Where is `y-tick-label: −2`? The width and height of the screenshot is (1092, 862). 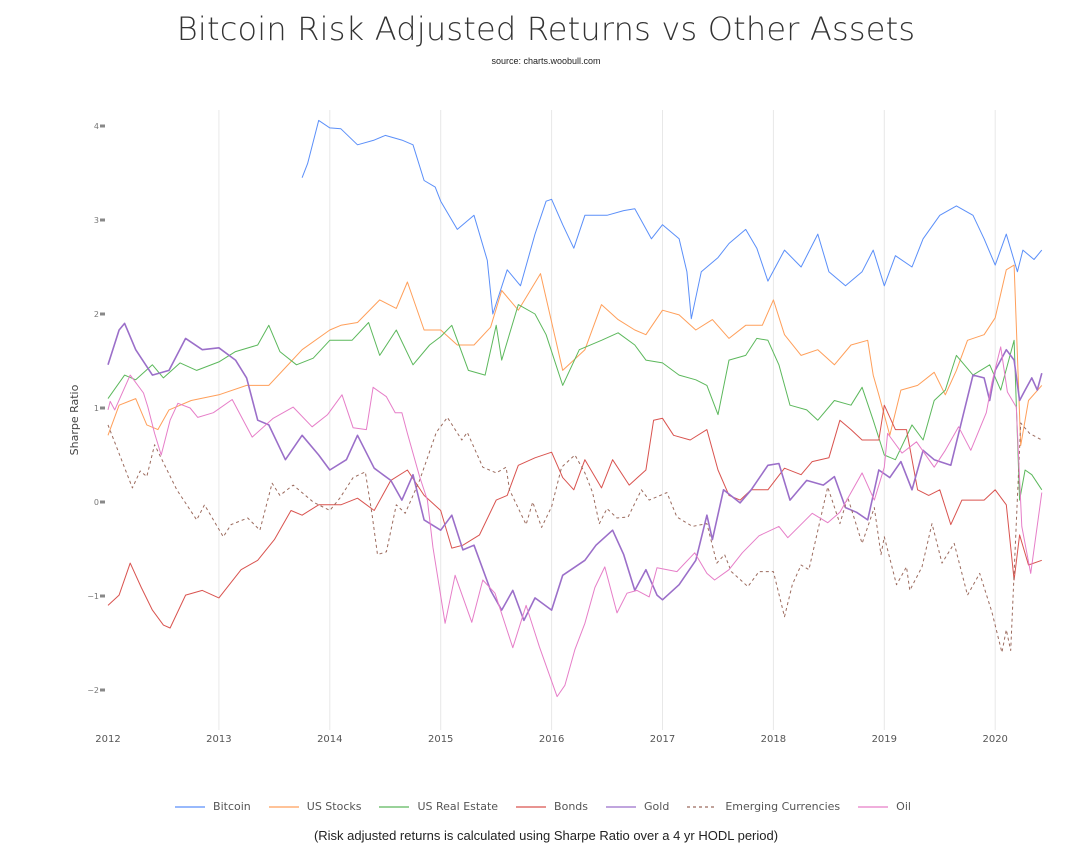 y-tick-label: −2 is located at coordinates (93, 690).